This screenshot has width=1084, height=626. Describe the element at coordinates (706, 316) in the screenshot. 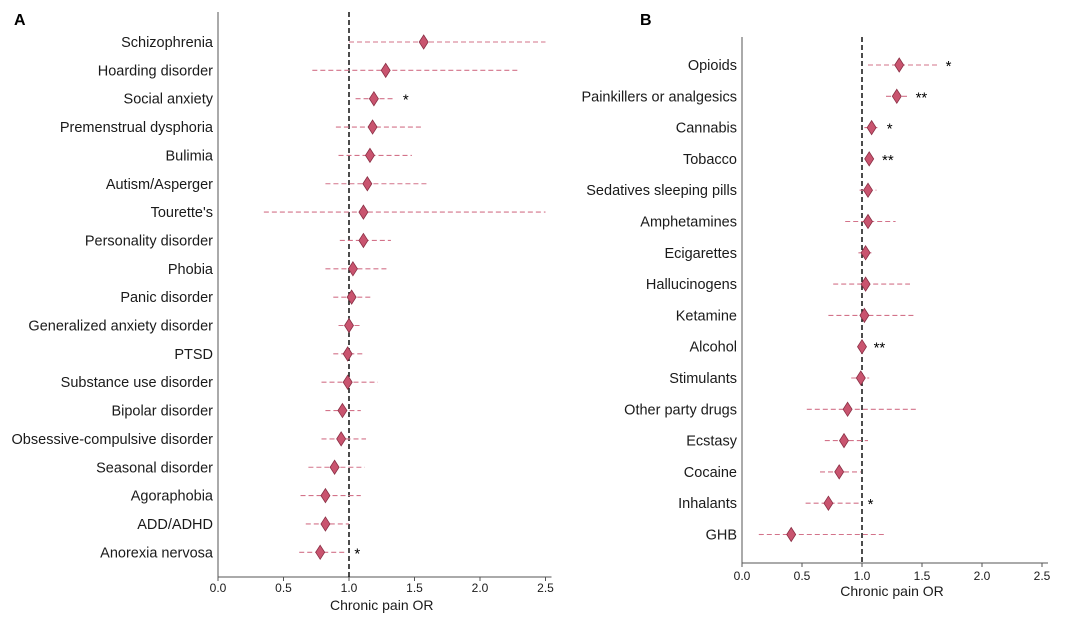

I see `category-label: Ketamine` at that location.